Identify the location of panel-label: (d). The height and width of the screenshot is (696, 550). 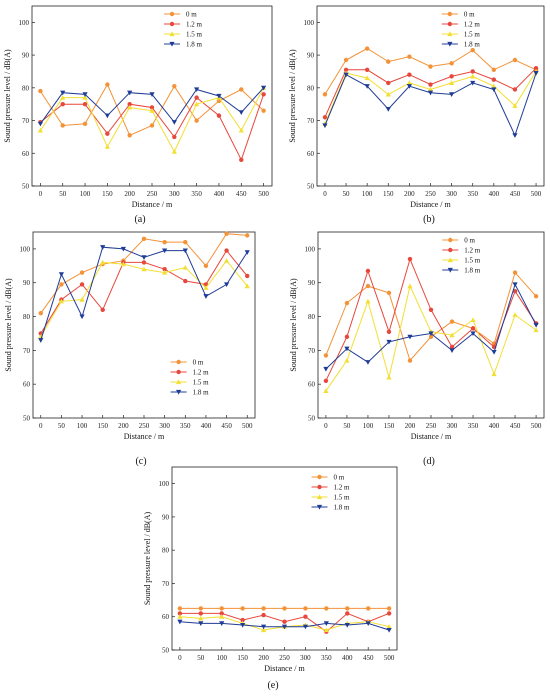
(429, 461).